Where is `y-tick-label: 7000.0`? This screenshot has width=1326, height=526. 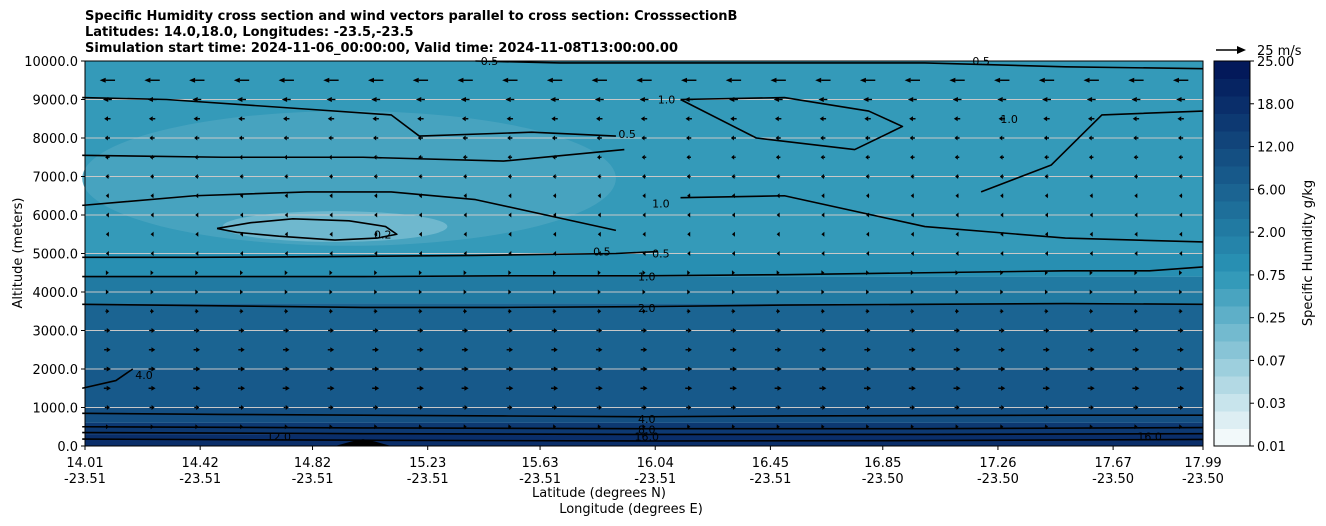
y-tick-label: 7000.0 is located at coordinates (56, 178).